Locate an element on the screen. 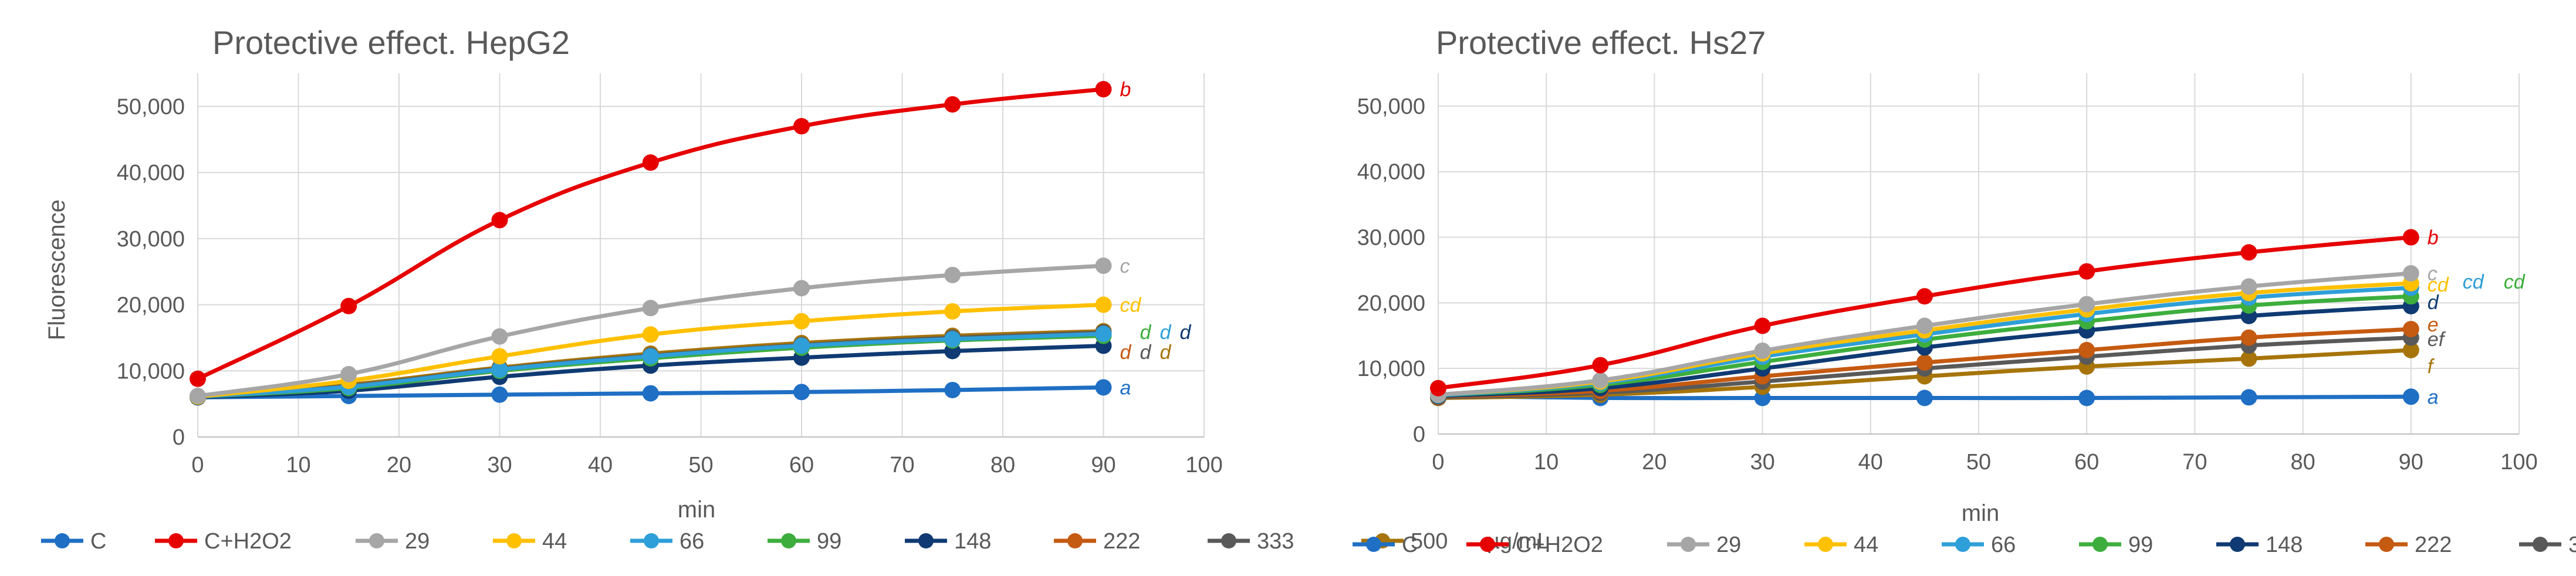 This screenshot has height=576, width=2576. legend-label: C+H2O2 is located at coordinates (1559, 545).